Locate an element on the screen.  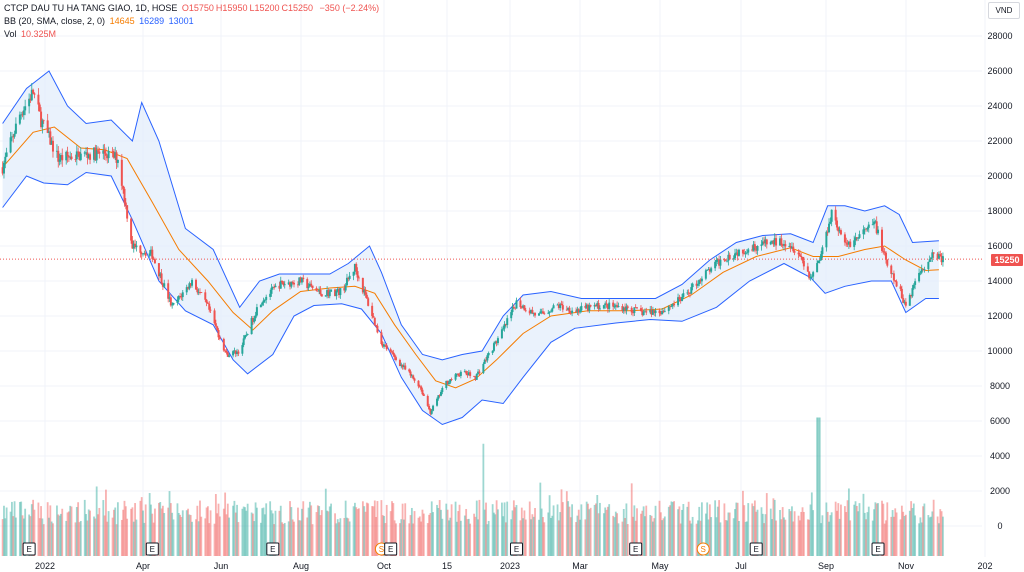
split-marker: S is located at coordinates (703, 549).